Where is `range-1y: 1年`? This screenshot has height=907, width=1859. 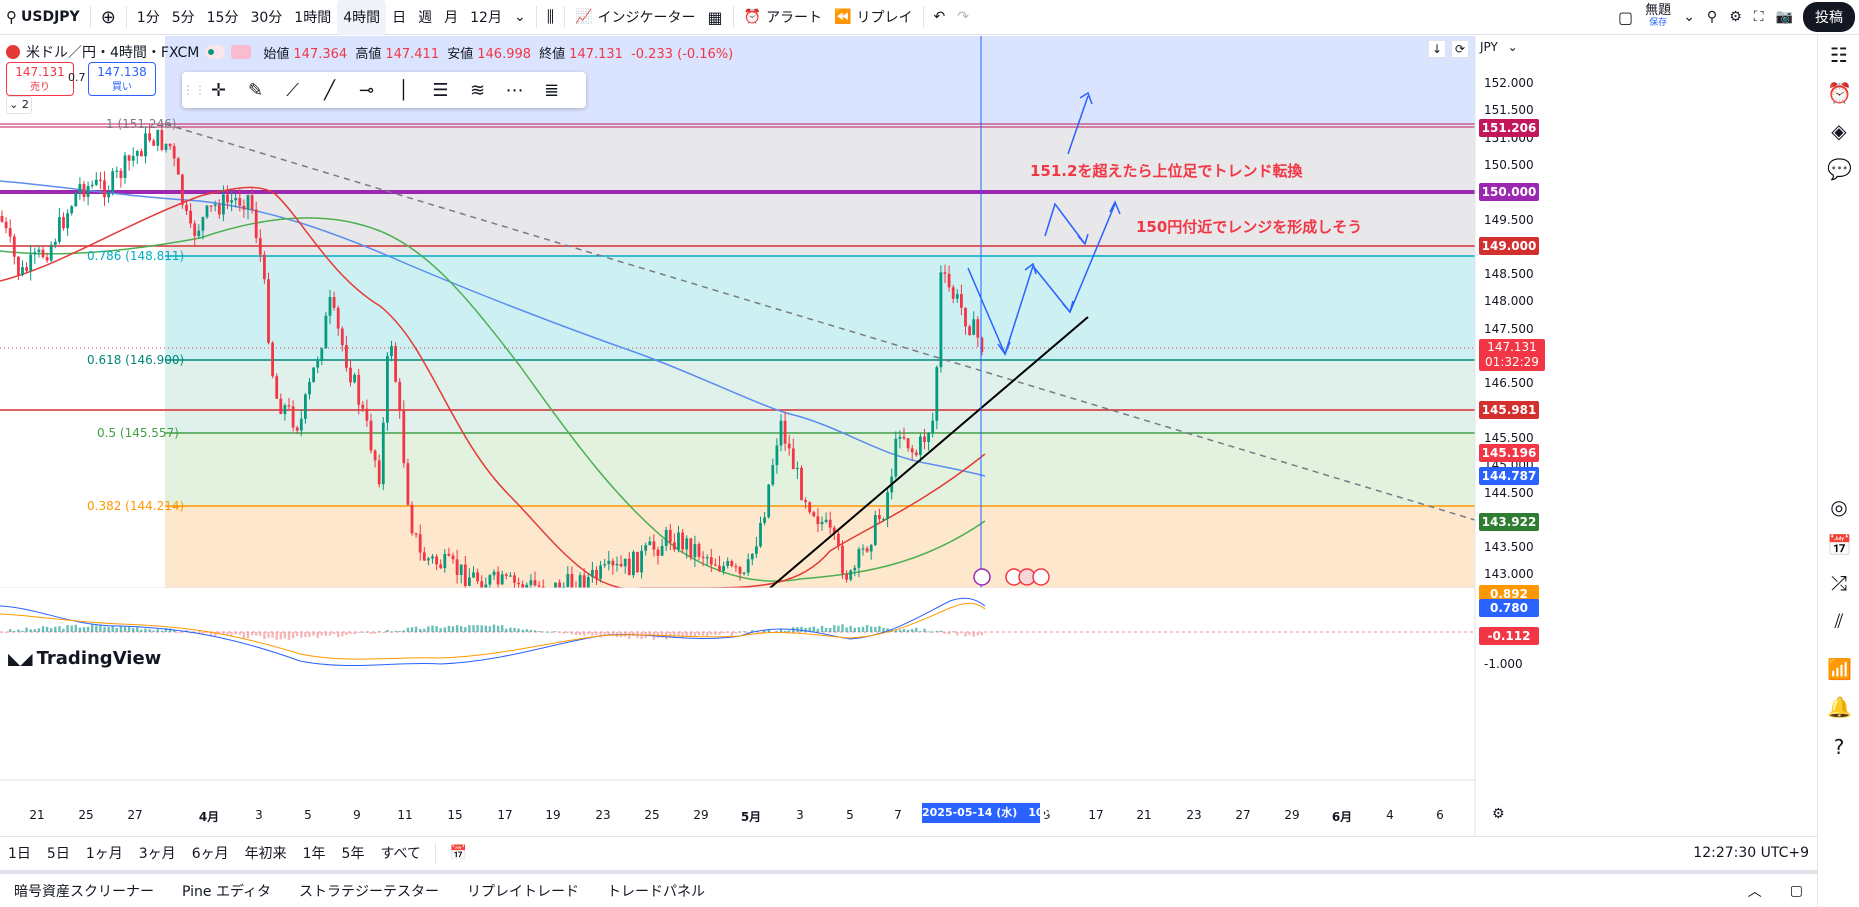 range-1y: 1年 is located at coordinates (314, 853).